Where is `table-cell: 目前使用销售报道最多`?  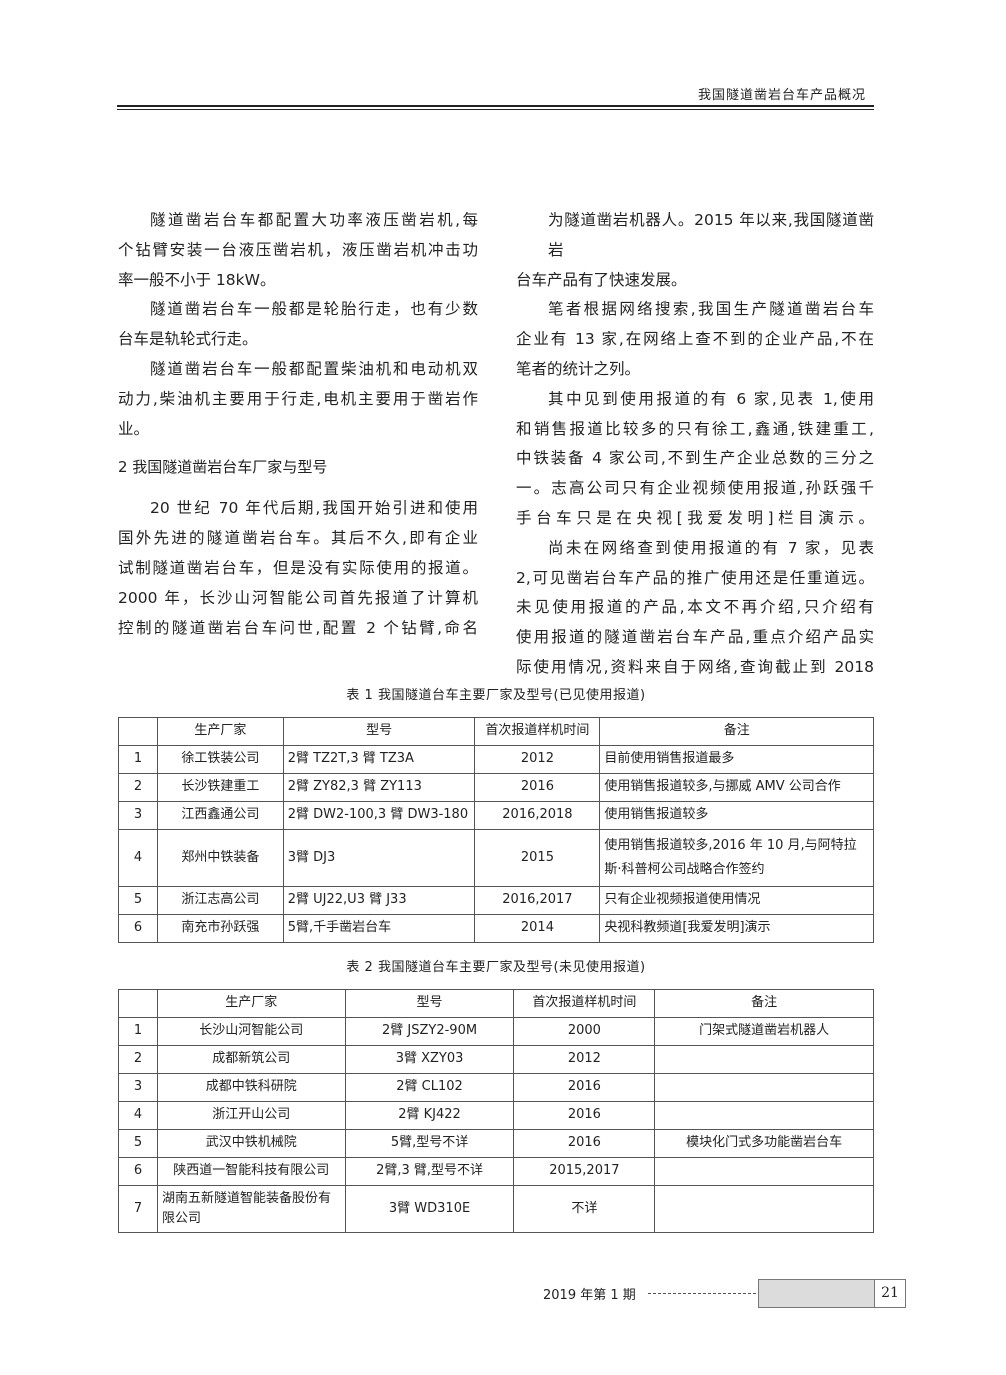
table-cell: 目前使用销售报道最多 is located at coordinates (736, 759).